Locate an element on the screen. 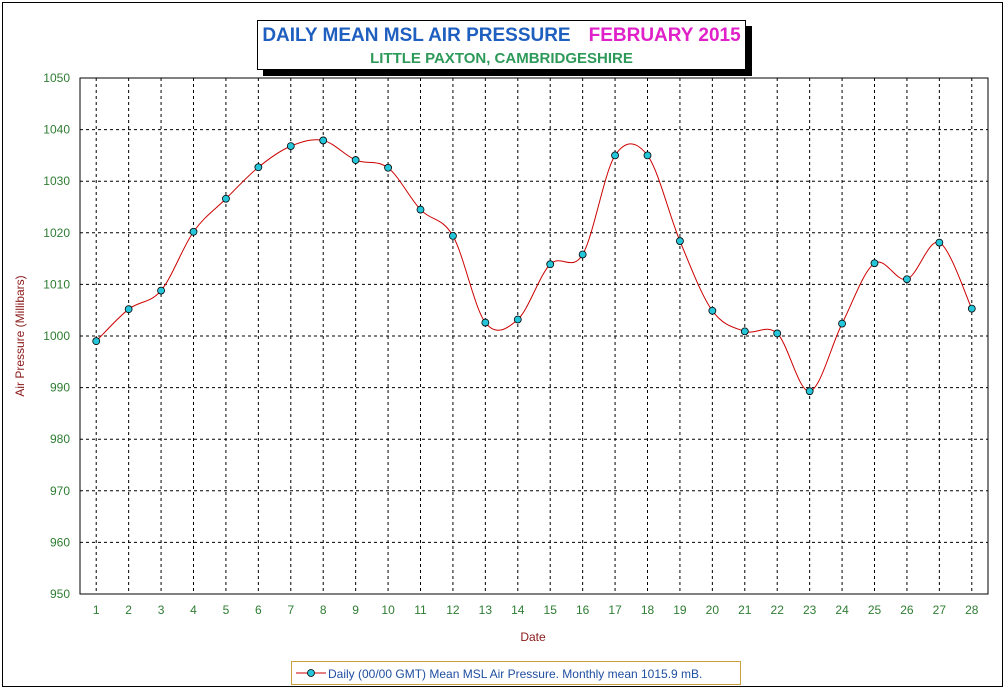 The width and height of the screenshot is (1007, 691). legend-swatch is located at coordinates (311, 673).